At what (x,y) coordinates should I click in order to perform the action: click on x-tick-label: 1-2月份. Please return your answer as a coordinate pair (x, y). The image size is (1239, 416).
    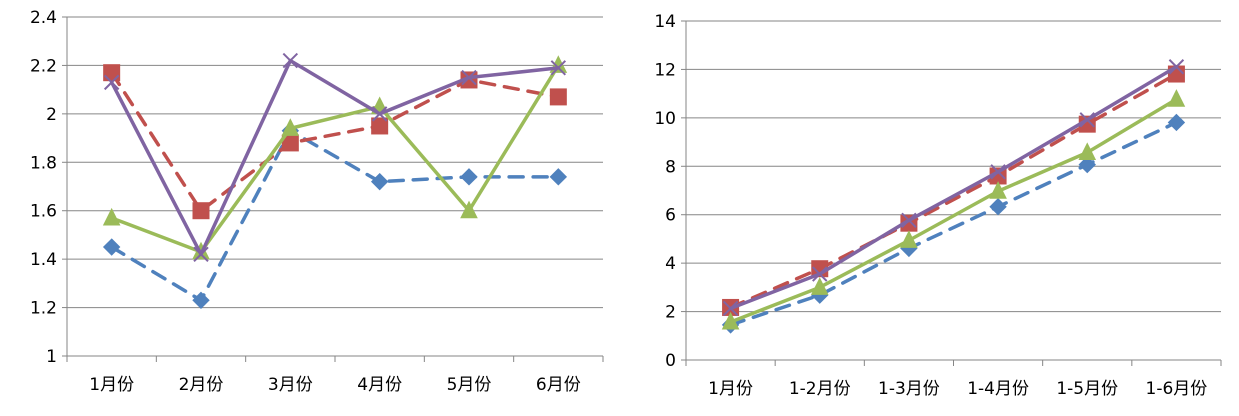
    Looking at the image, I should click on (820, 389).